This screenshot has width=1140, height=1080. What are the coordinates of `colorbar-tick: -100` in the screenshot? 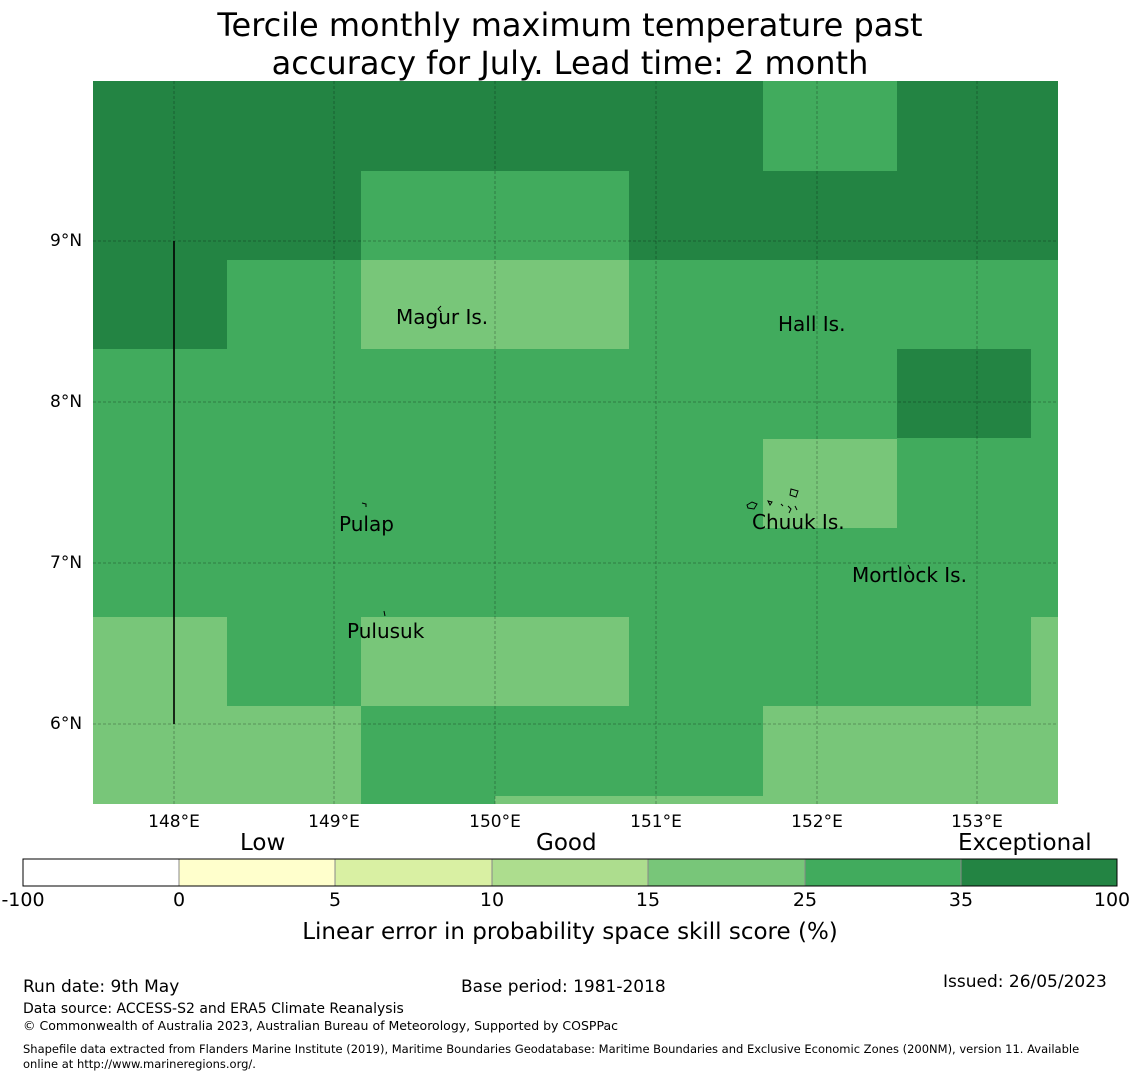 It's located at (23, 900).